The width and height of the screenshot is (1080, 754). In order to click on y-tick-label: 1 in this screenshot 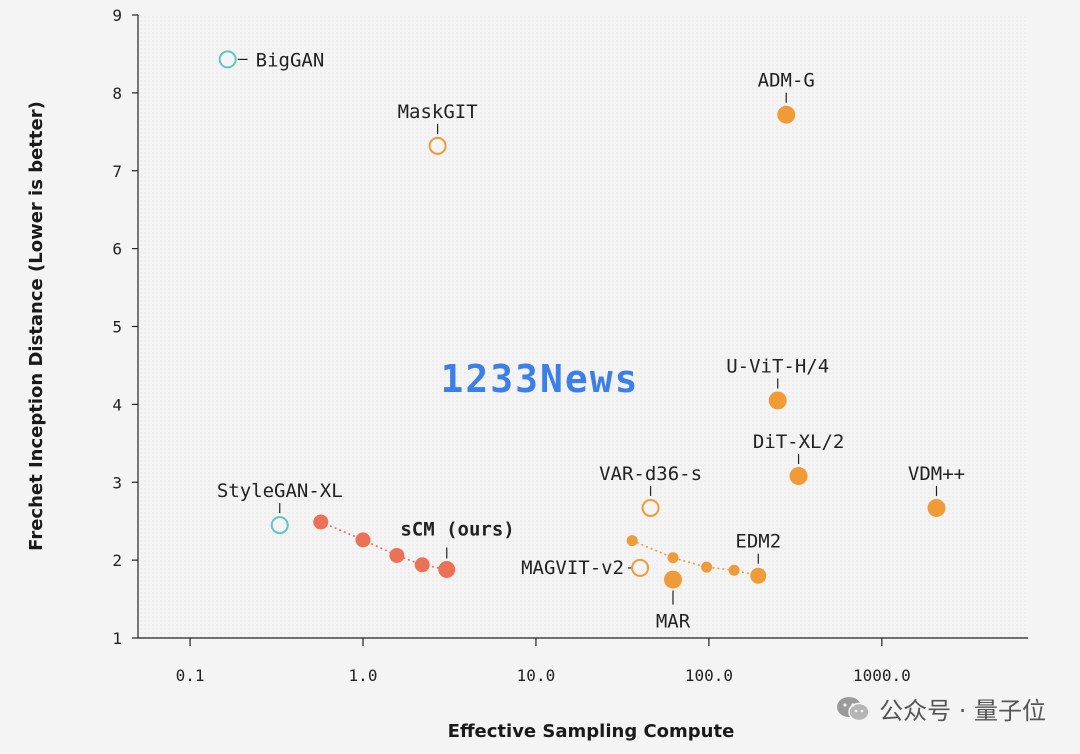, I will do `click(117, 638)`.